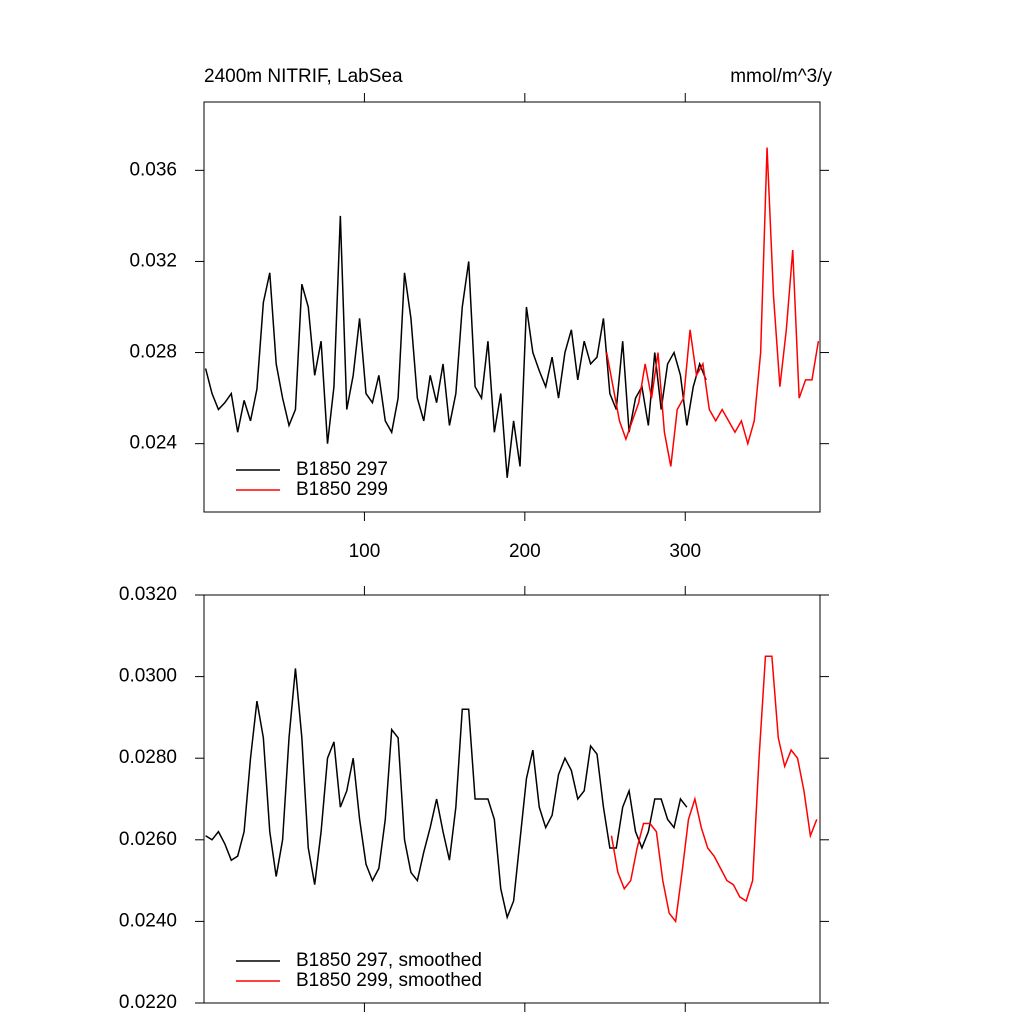 This screenshot has height=1024, width=1024. I want to click on legend-label: B1850 297, smoothed, so click(389, 960).